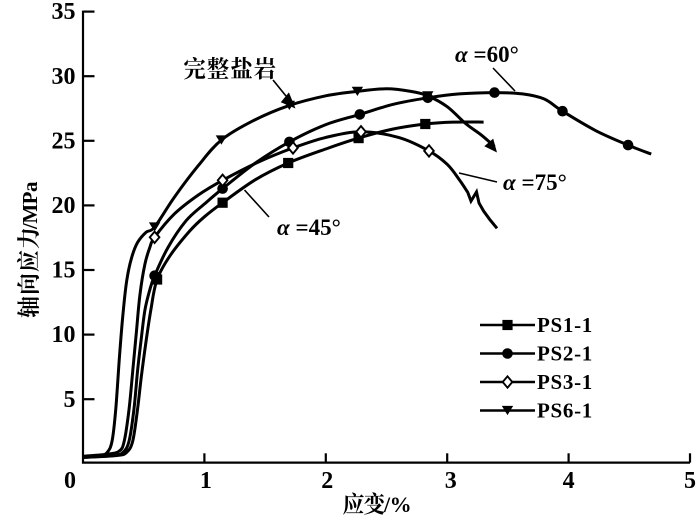 The height and width of the screenshot is (521, 700). I want to click on svg-text: 30, so click(64, 77).